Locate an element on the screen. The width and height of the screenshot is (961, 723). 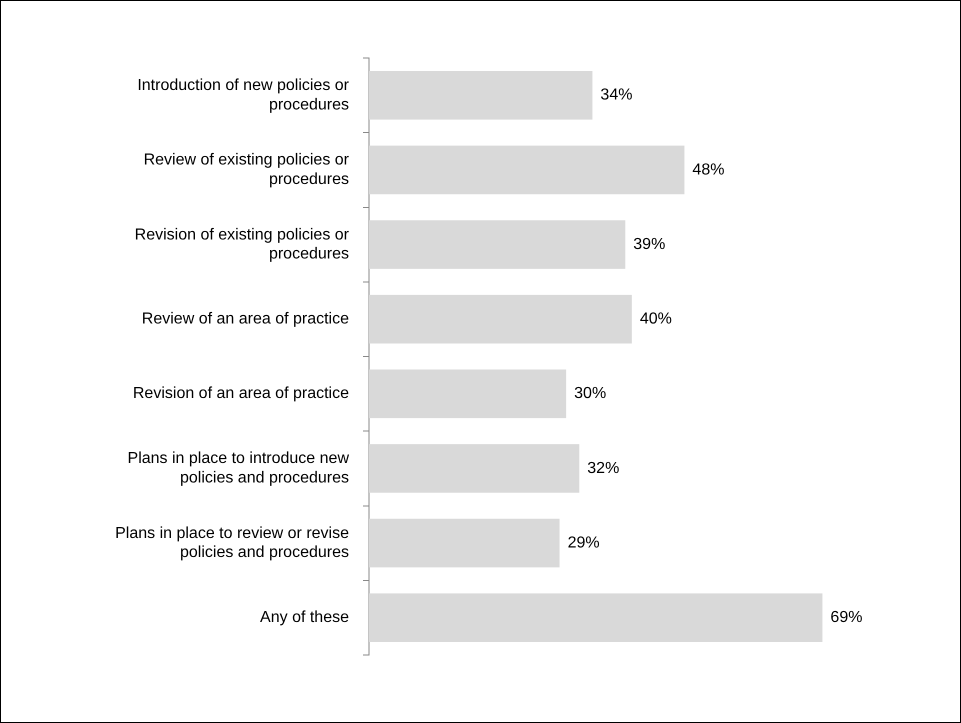
data-label: 40% is located at coordinates (656, 319).